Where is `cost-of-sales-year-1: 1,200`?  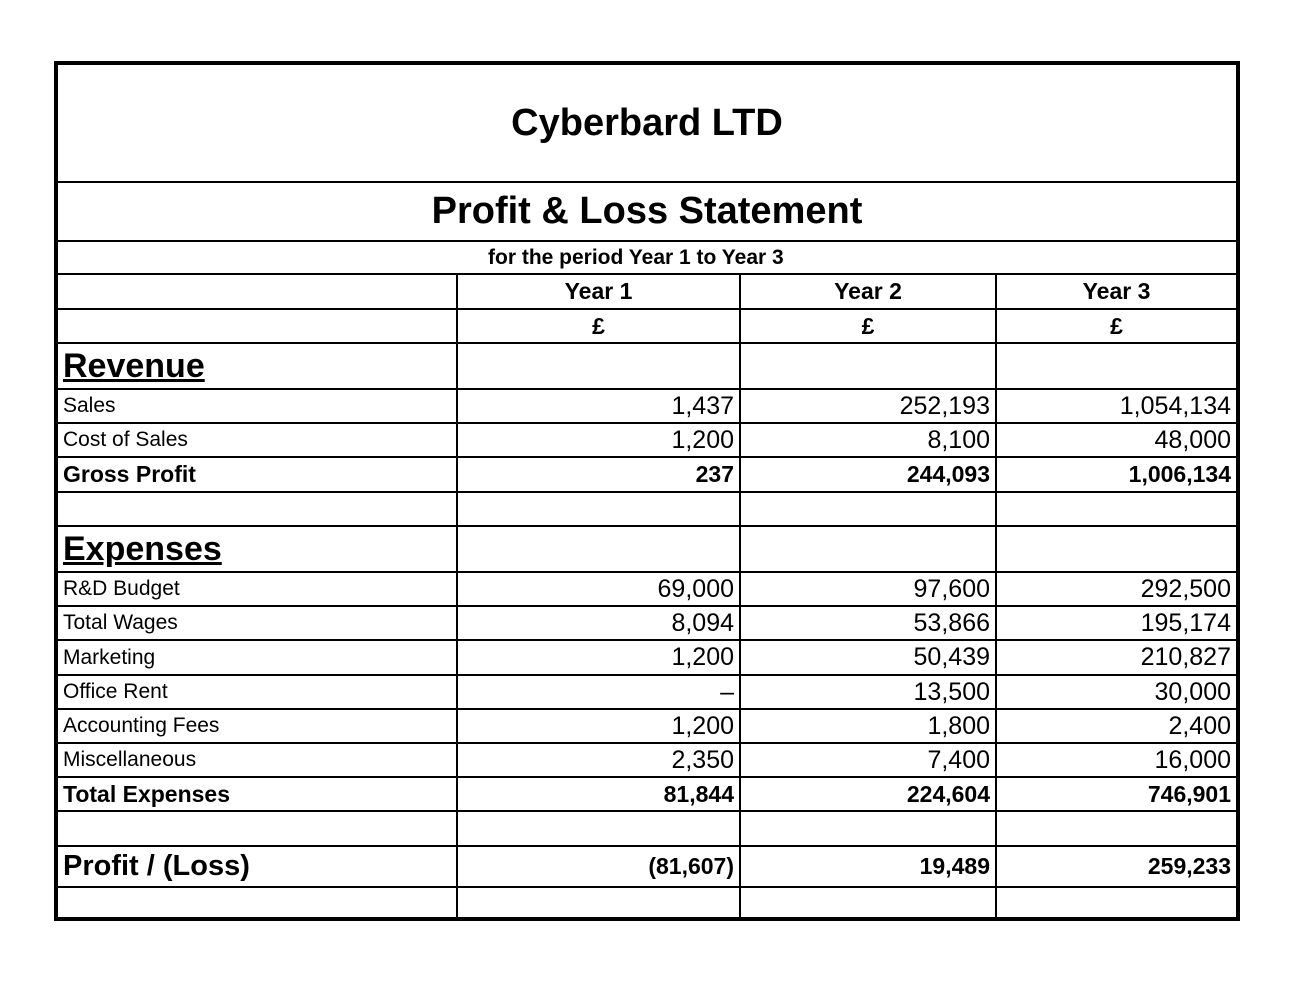
cost-of-sales-year-1: 1,200 is located at coordinates (597, 440).